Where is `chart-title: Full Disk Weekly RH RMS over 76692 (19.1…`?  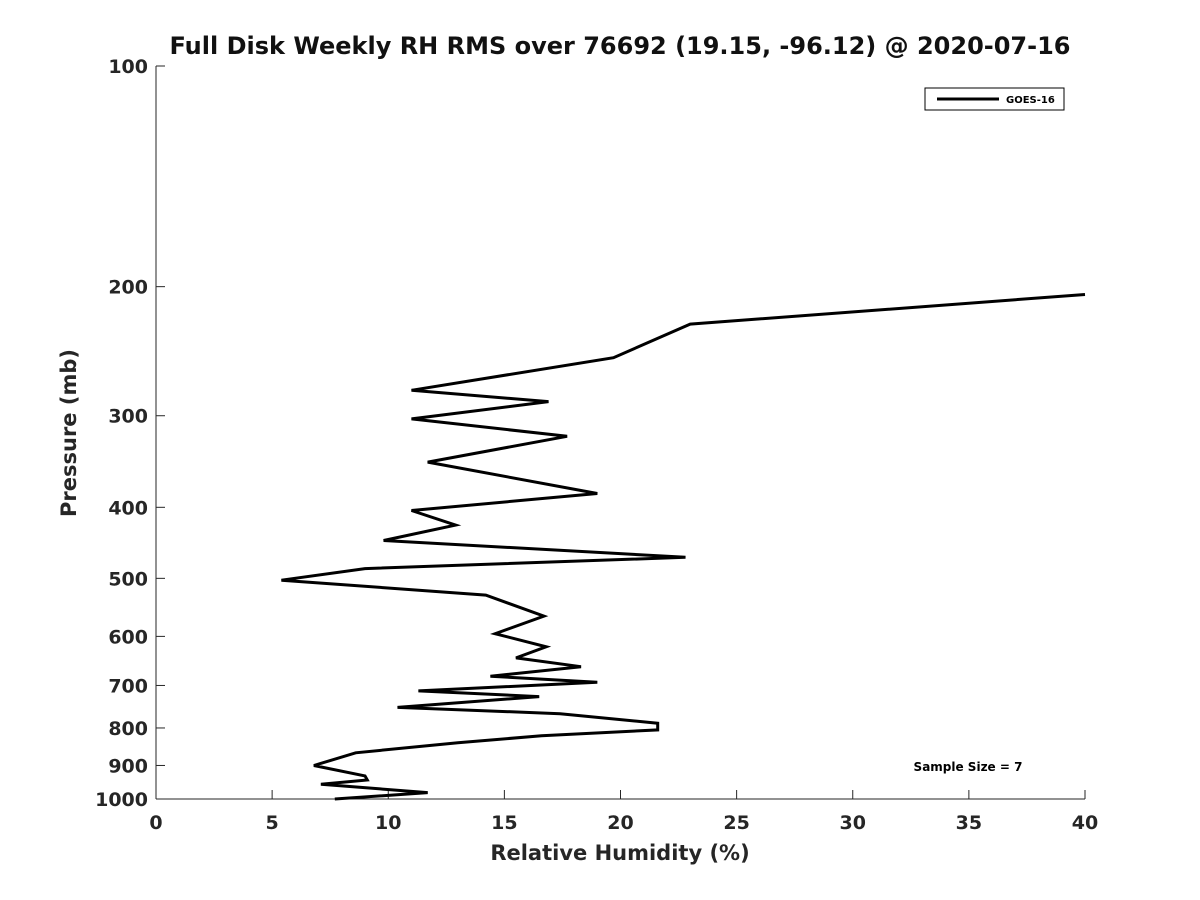 chart-title: Full Disk Weekly RH RMS over 76692 (19.1… is located at coordinates (619, 46).